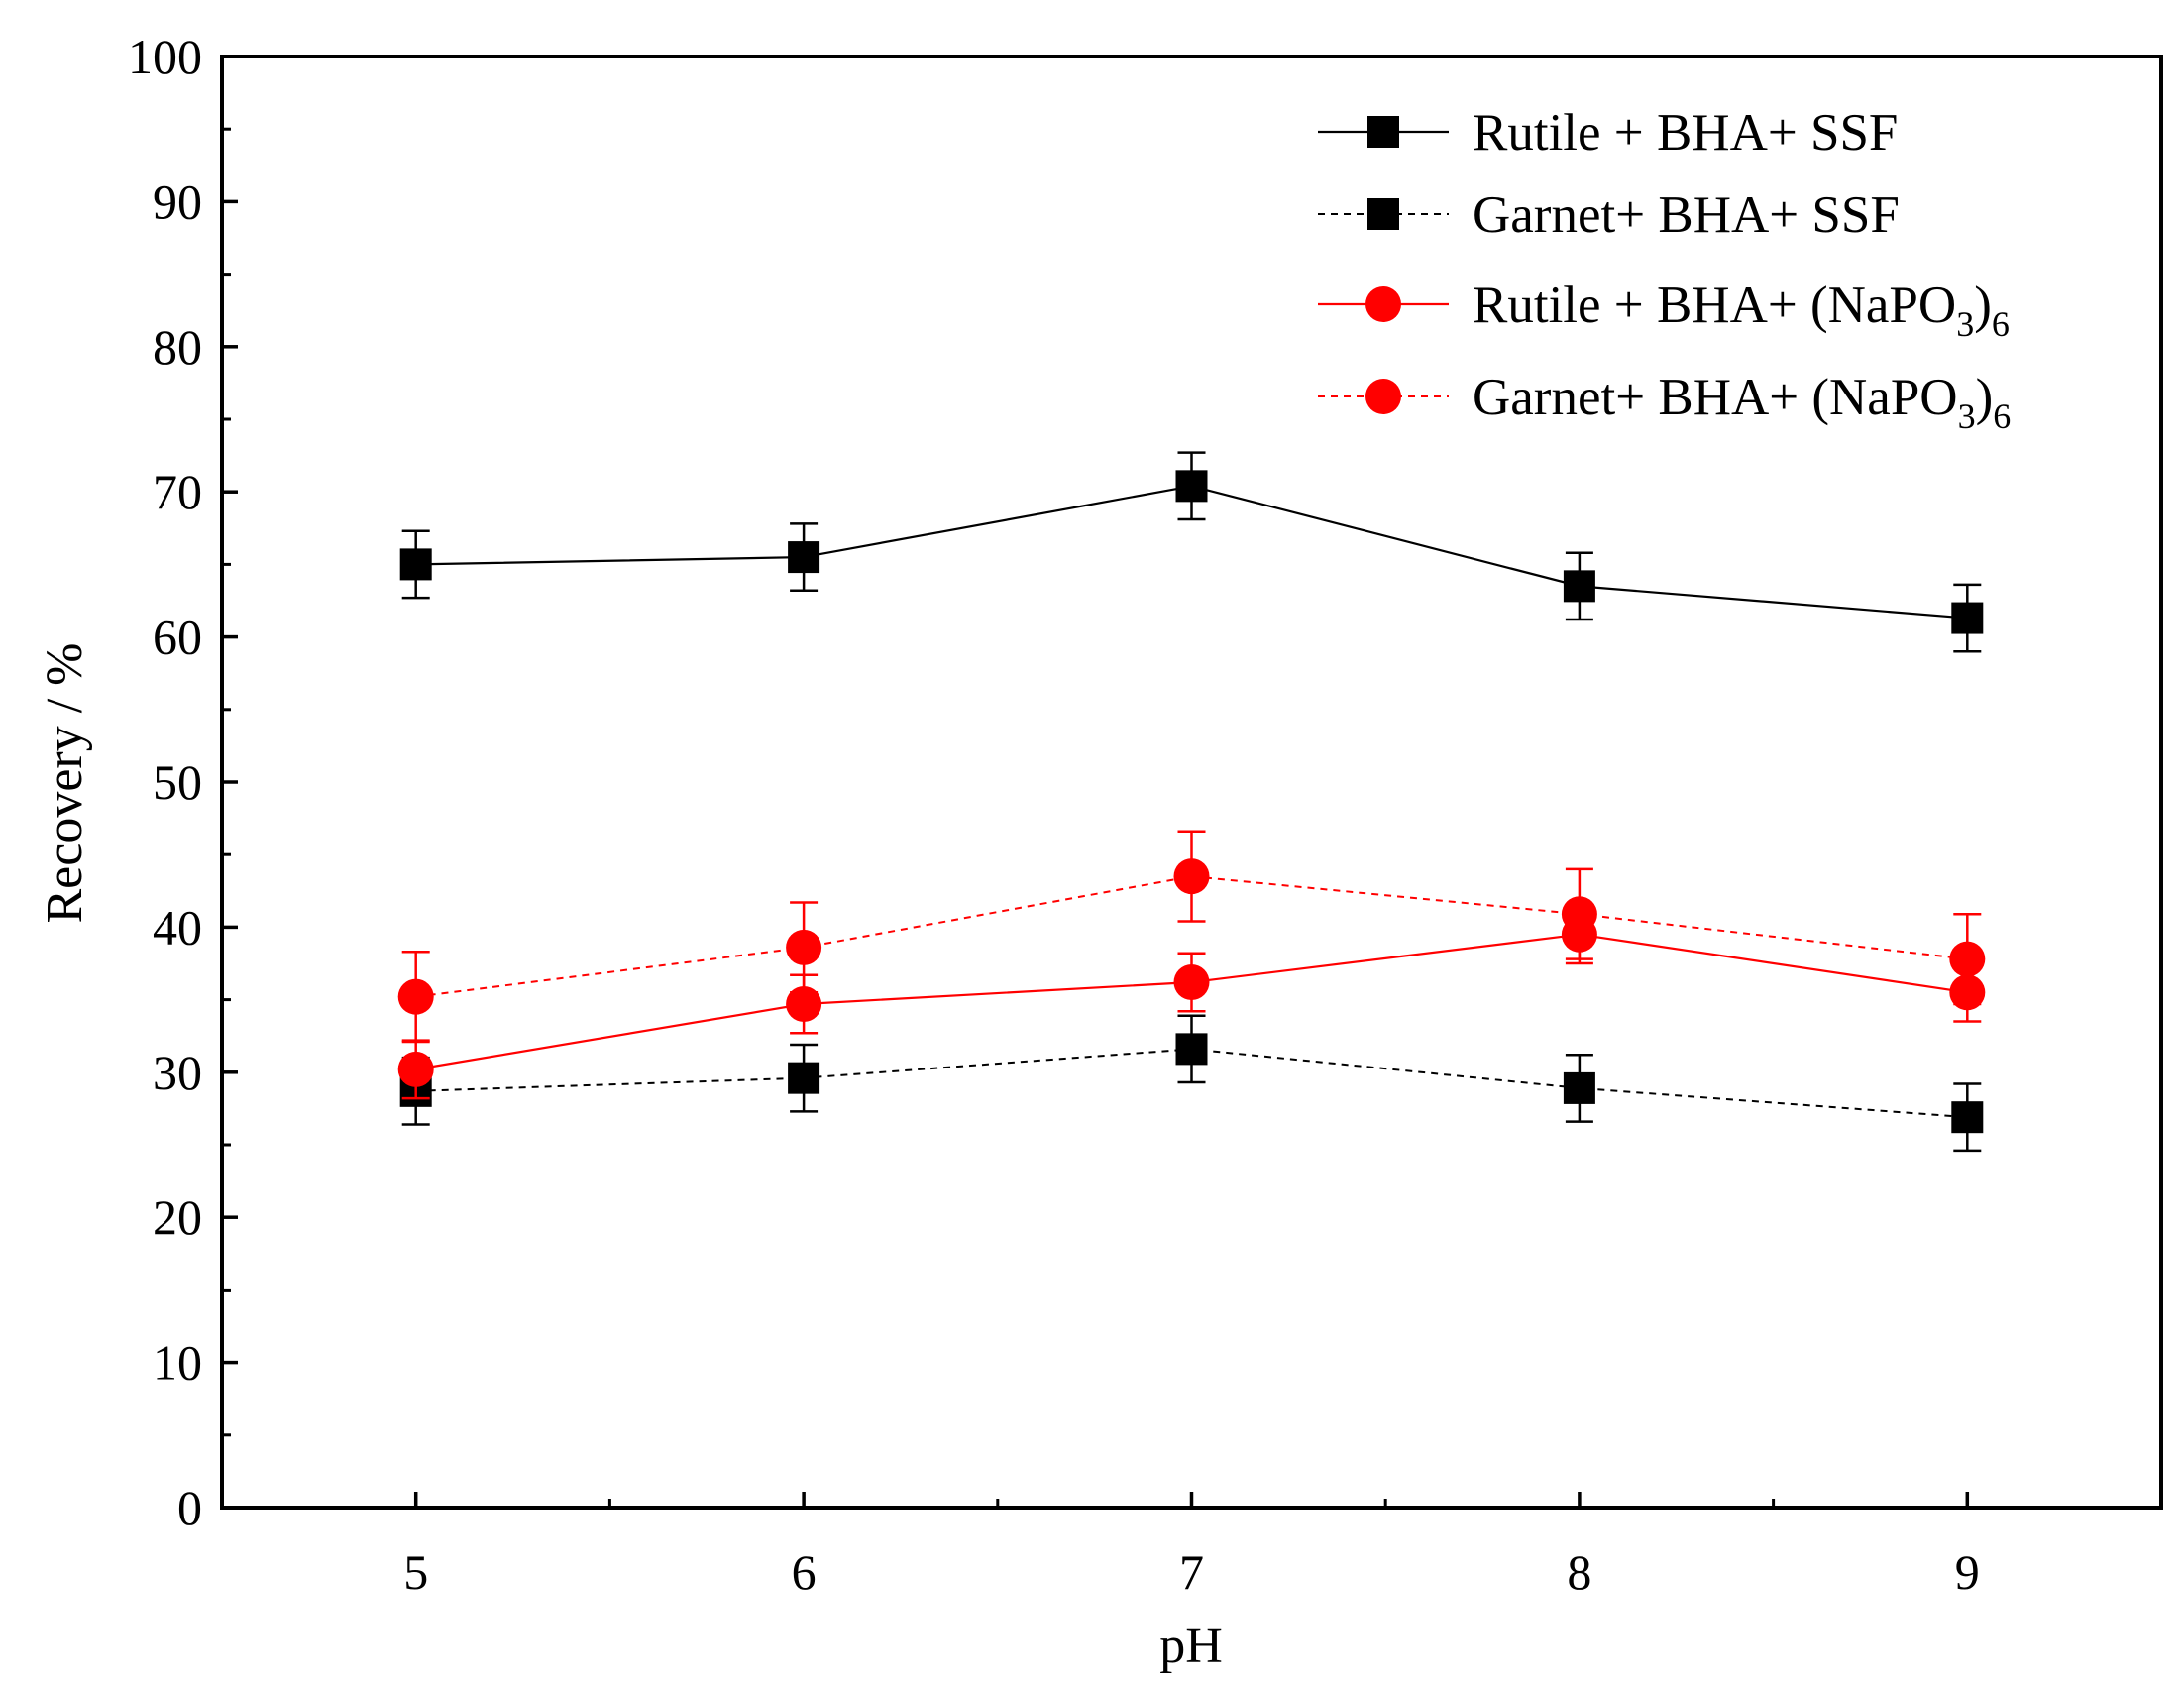 This screenshot has width=2184, height=1687. Describe the element at coordinates (1741, 310) in the screenshot. I see `legend-label: Rutile + BHA+ (NaPO3)6` at that location.